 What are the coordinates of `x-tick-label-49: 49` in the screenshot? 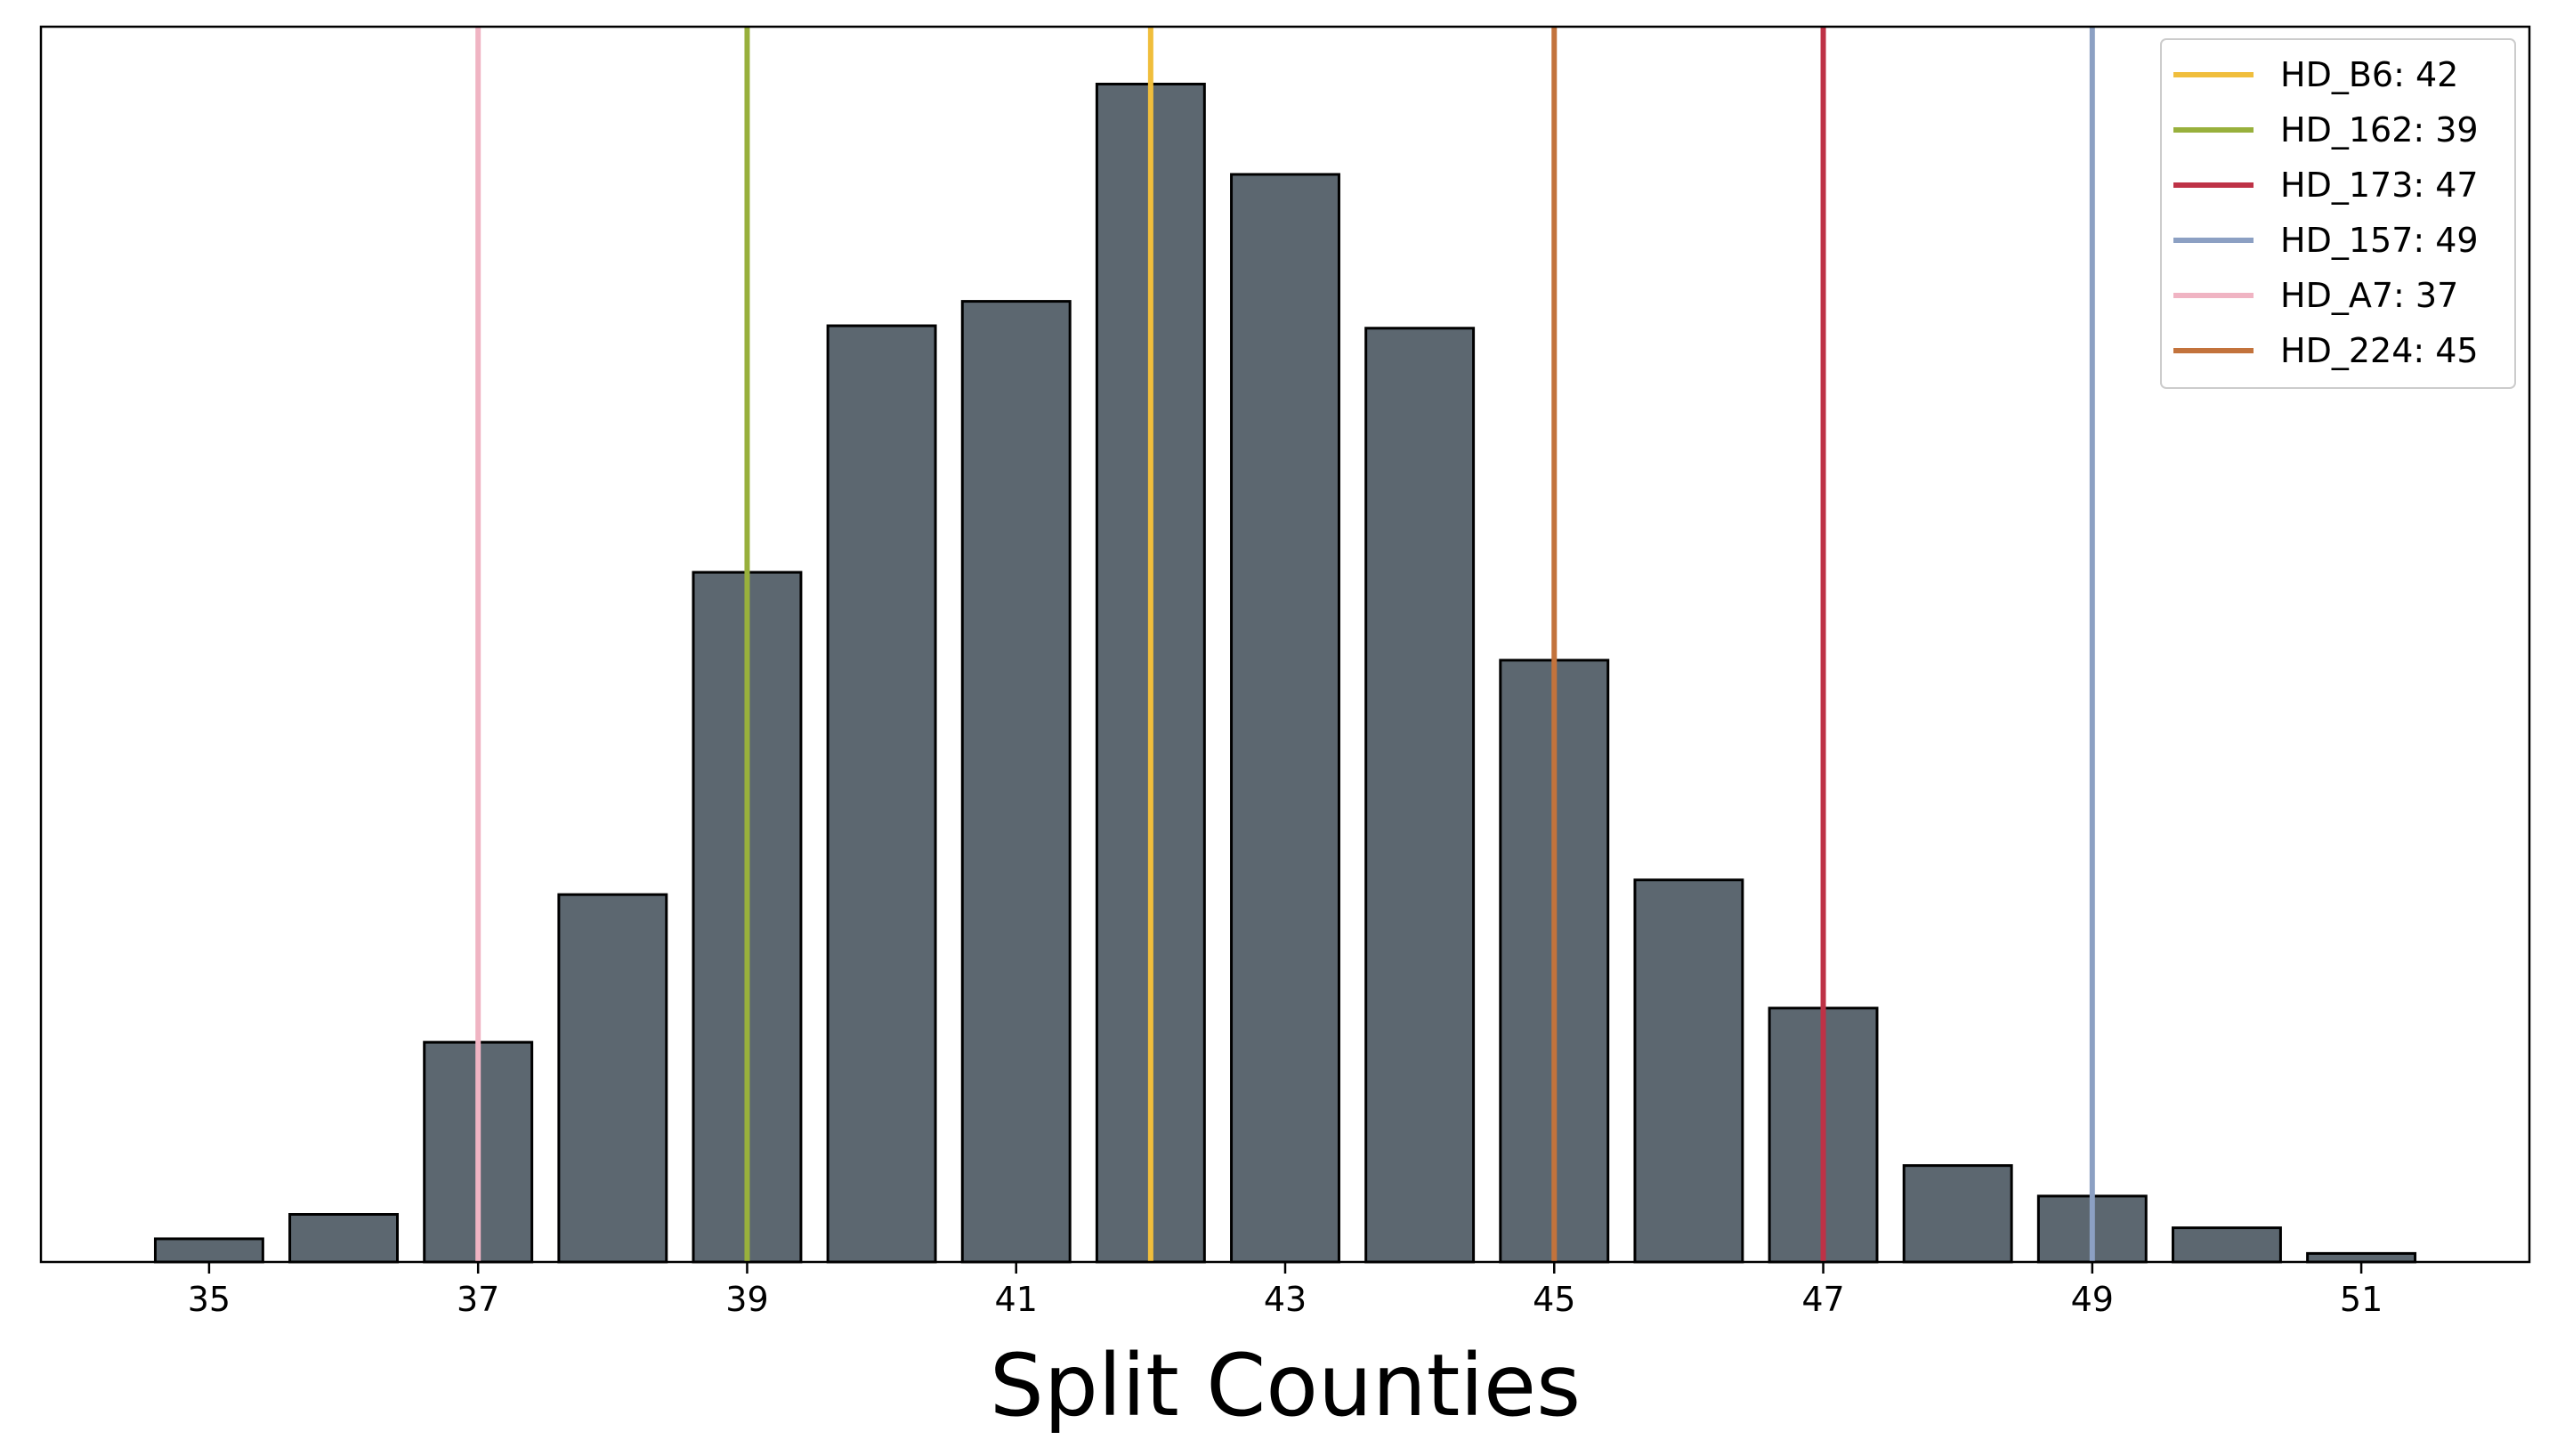 It's located at (2092, 1299).